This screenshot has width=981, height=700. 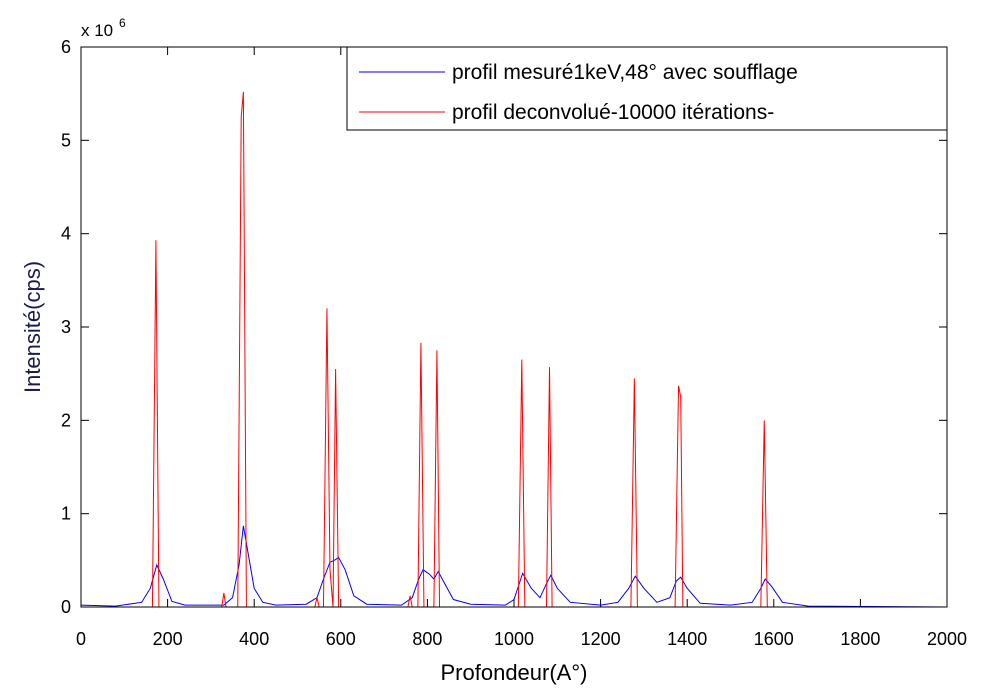 I want to click on y-tick-label: 5, so click(x=66, y=140).